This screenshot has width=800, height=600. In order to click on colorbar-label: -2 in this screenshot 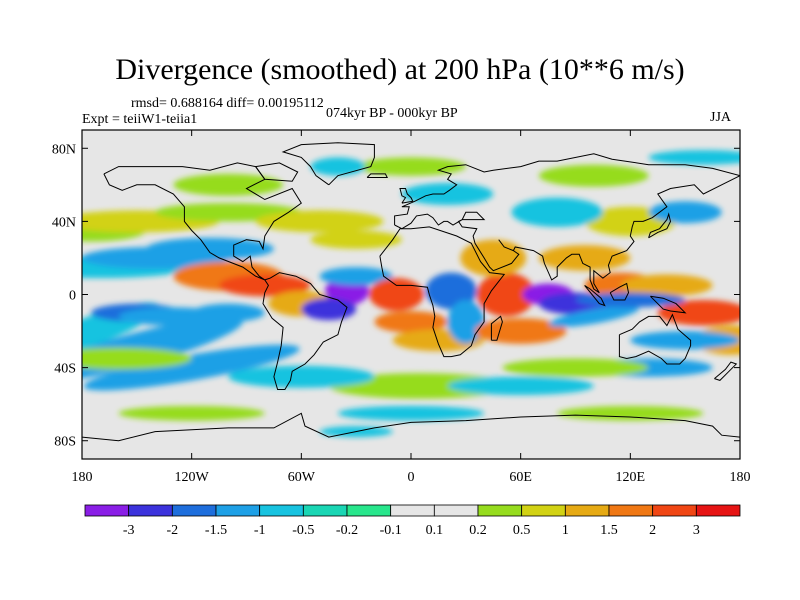, I will do `click(172, 530)`.